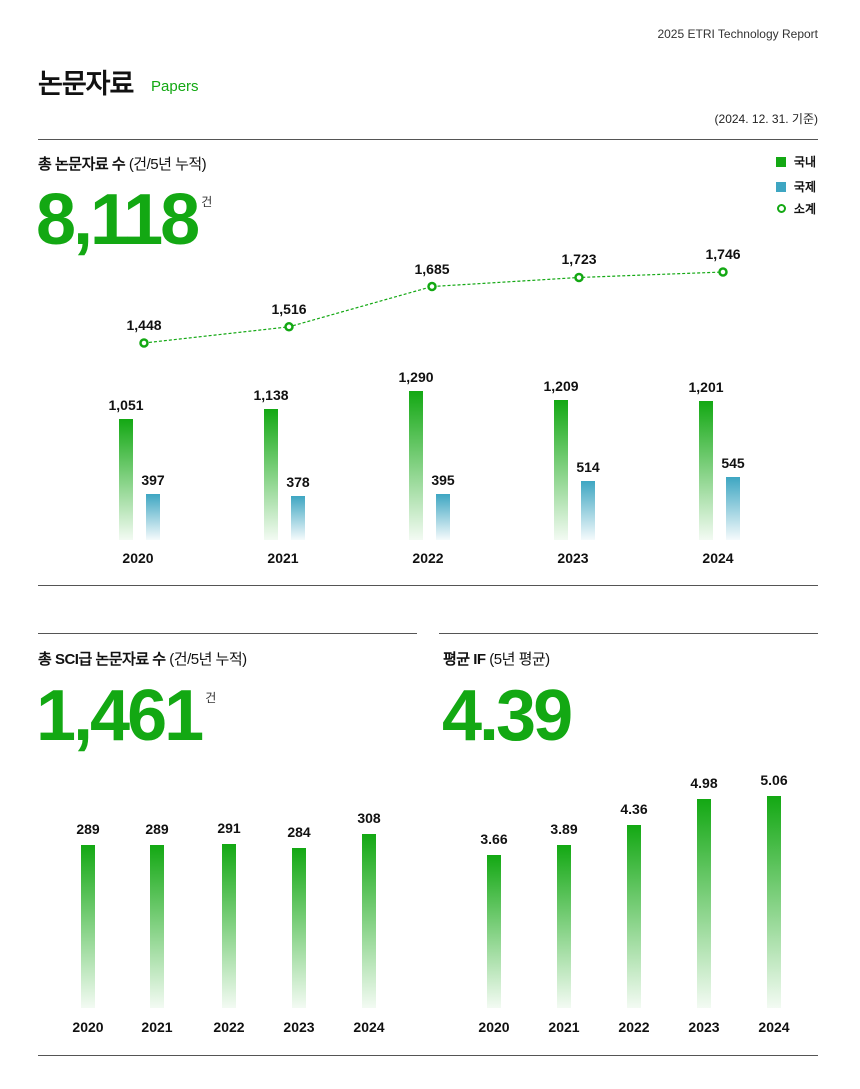  I want to click on international-value: 514, so click(588, 466).